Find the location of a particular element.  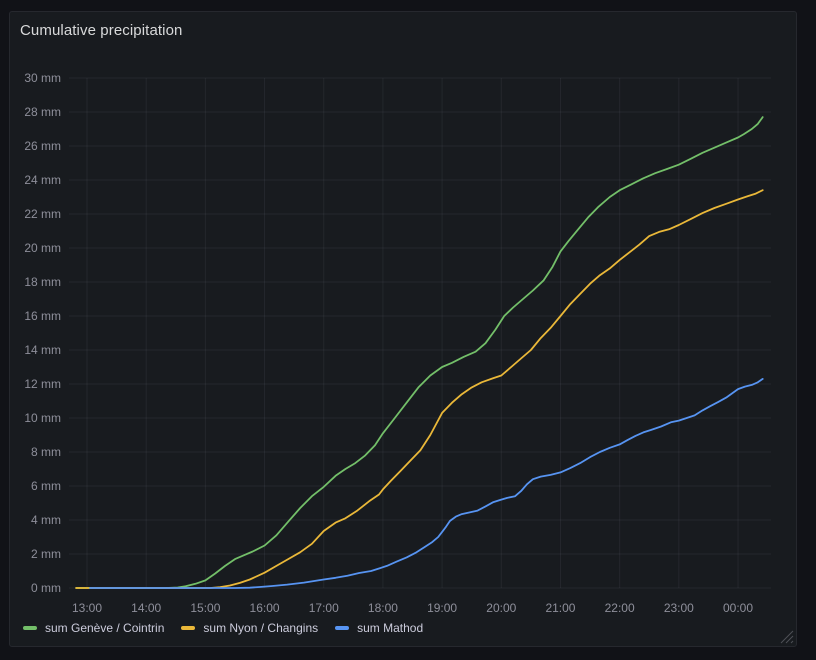

y-tick-label: 2 mm is located at coordinates (46, 554).